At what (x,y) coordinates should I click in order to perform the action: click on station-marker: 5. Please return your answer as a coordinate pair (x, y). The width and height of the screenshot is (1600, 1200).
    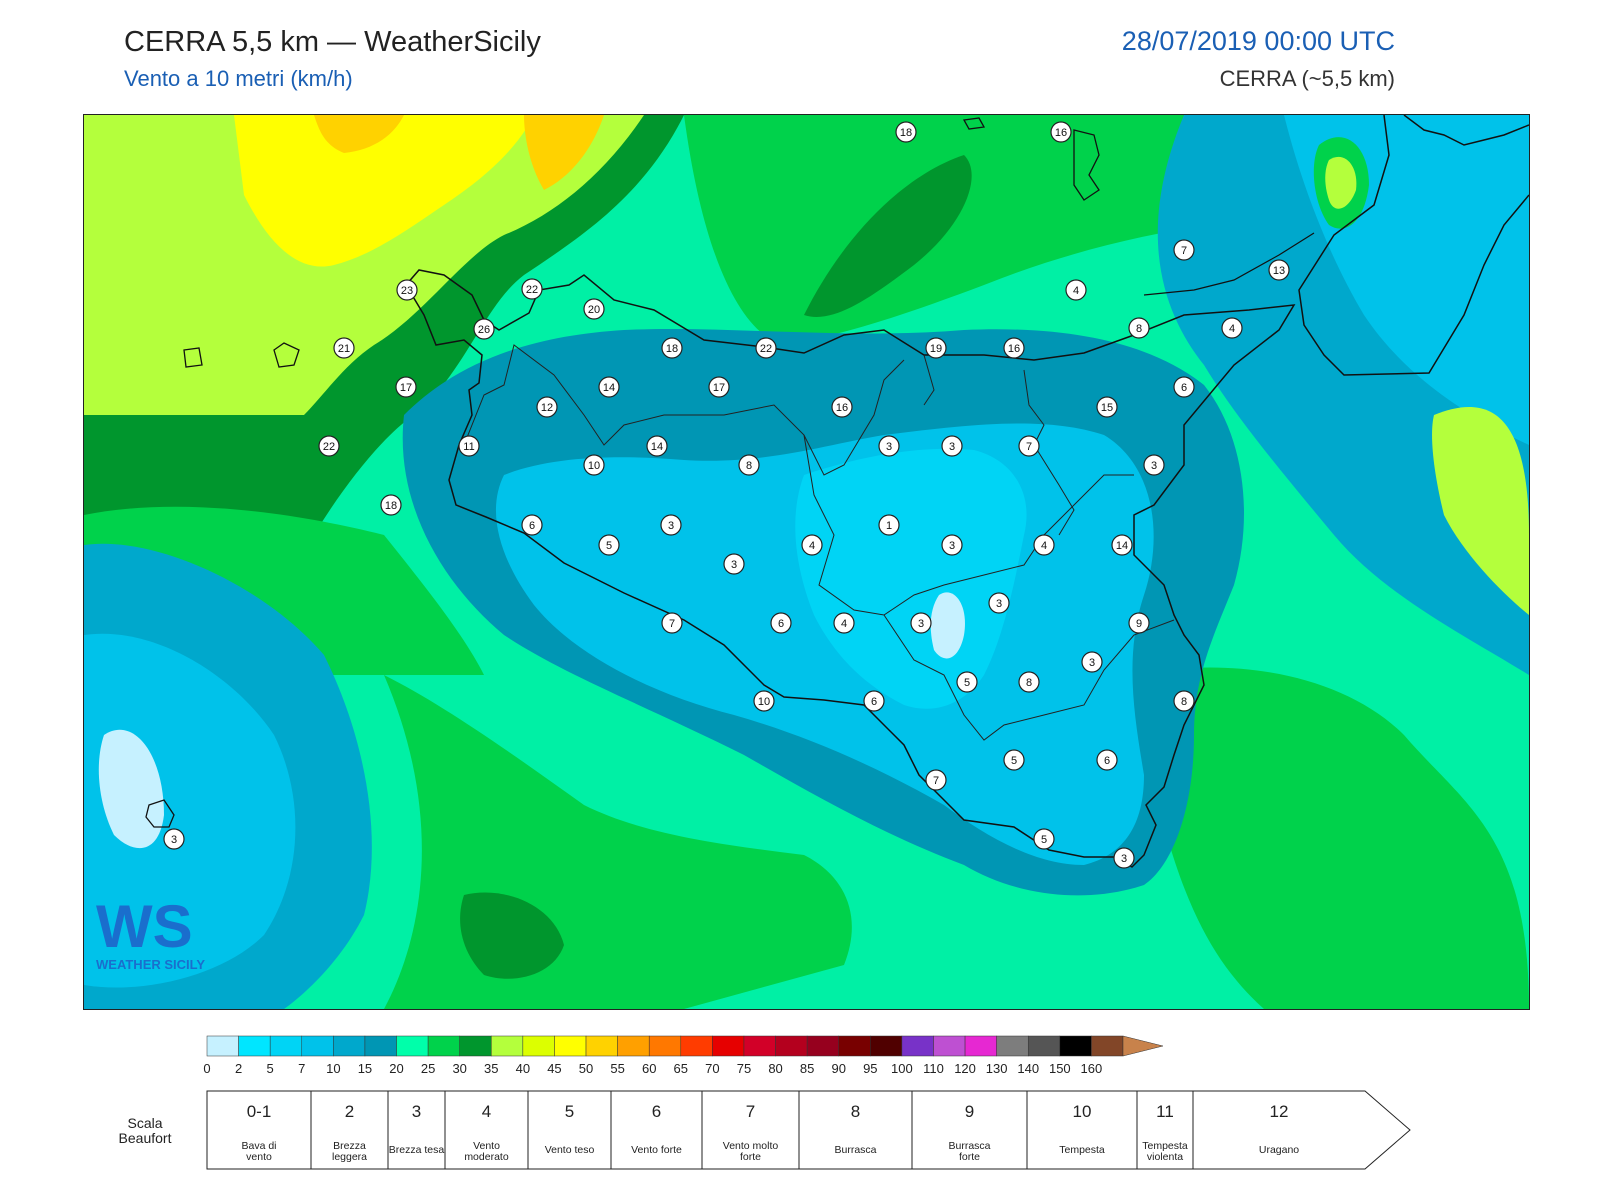
    Looking at the image, I should click on (609, 545).